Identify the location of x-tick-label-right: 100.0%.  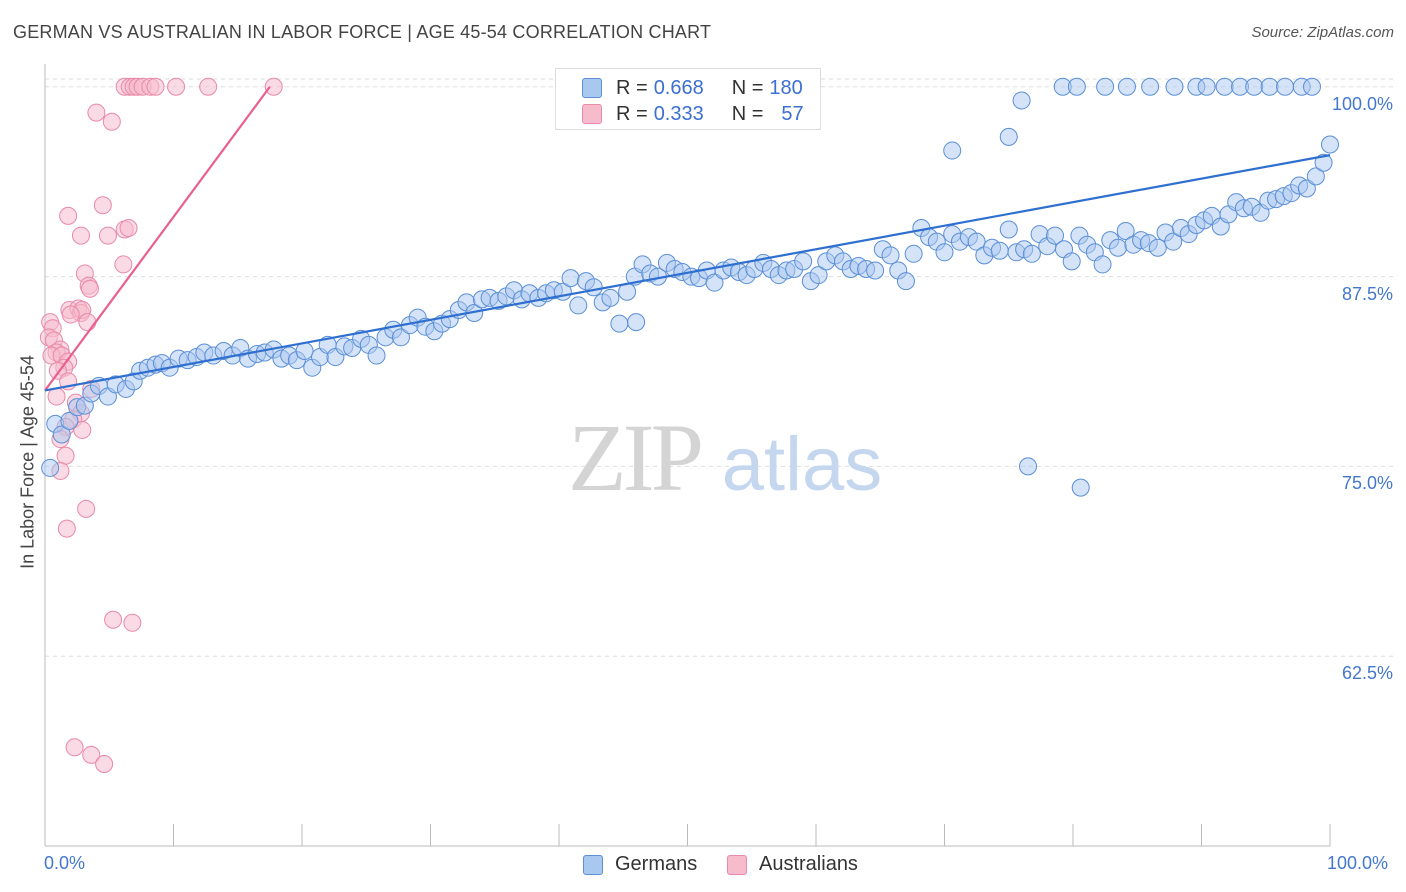
(1358, 863).